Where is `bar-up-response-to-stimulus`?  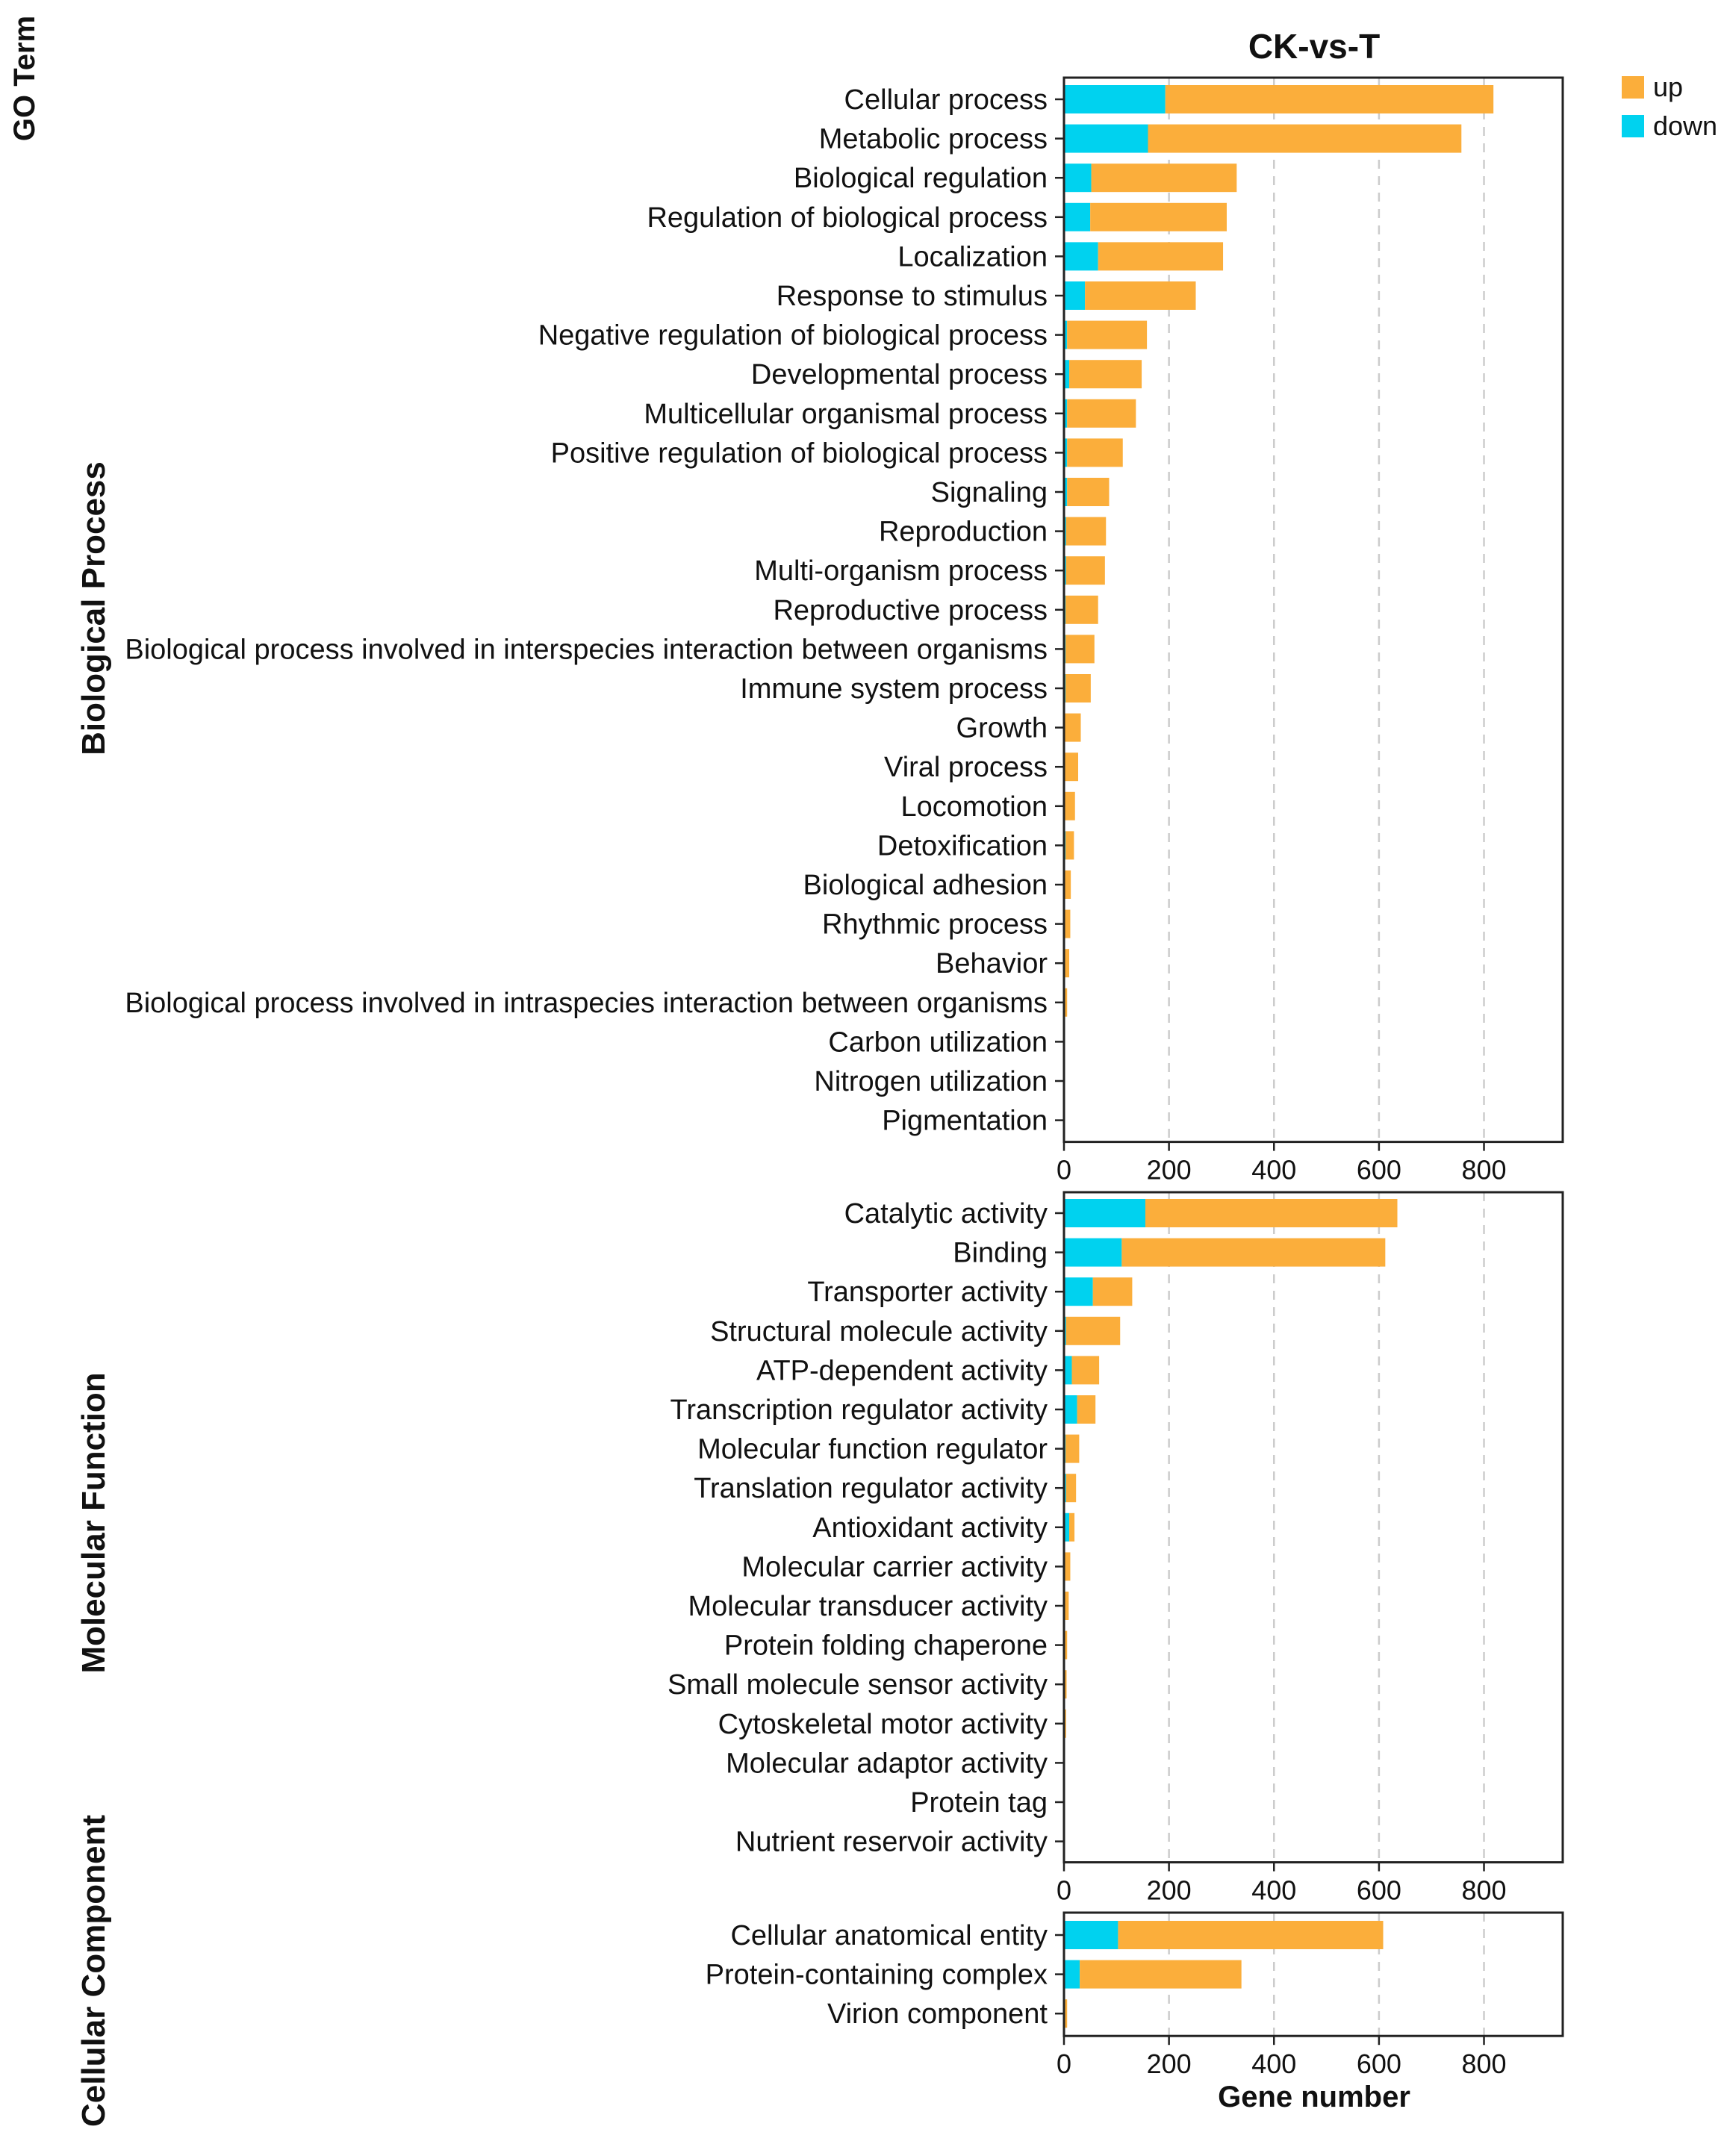
bar-up-response-to-stimulus is located at coordinates (1140, 295).